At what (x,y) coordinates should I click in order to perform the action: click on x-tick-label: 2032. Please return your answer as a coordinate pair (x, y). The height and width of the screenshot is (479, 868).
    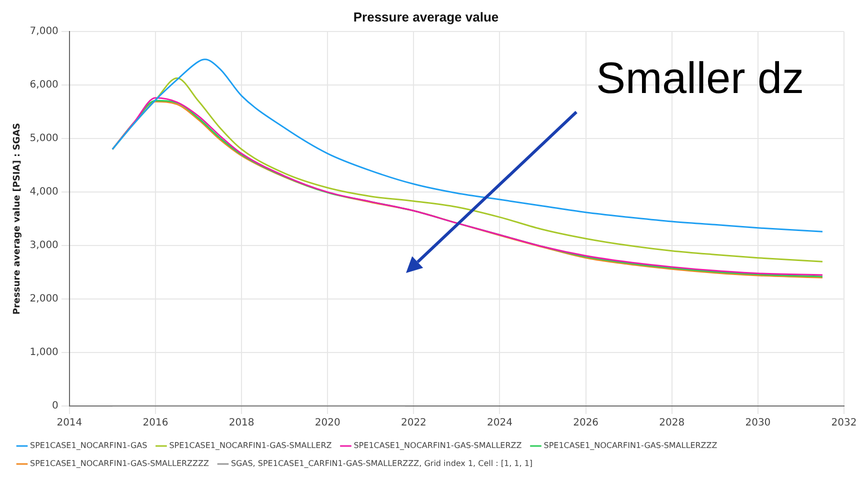
    Looking at the image, I should click on (844, 423).